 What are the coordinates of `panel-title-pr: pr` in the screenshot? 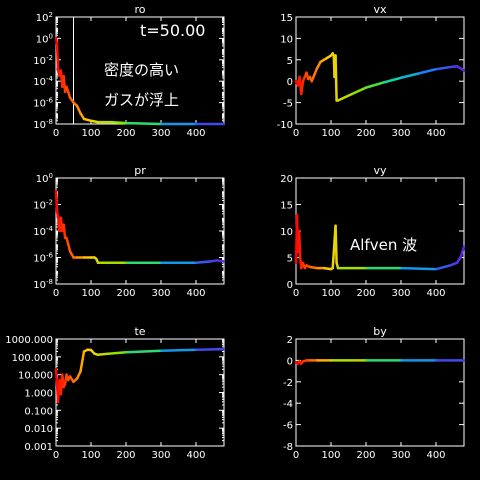 It's located at (140, 170).